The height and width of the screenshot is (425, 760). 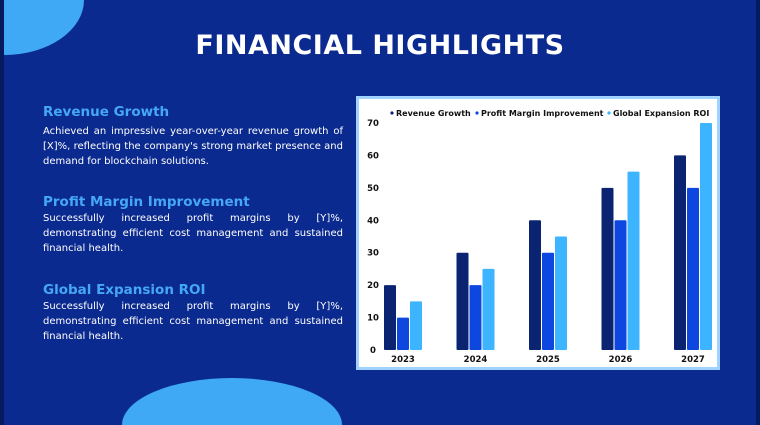 What do you see at coordinates (373, 124) in the screenshot?
I see `y-tick-label: 70` at bounding box center [373, 124].